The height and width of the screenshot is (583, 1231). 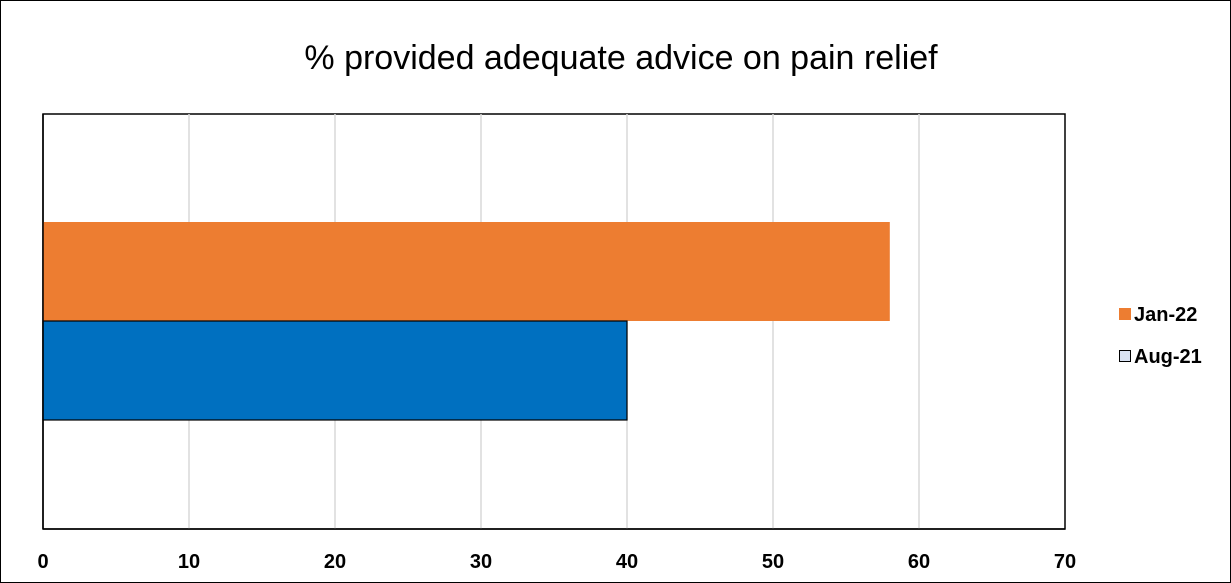 What do you see at coordinates (335, 562) in the screenshot?
I see `x-tick-label-20: 20` at bounding box center [335, 562].